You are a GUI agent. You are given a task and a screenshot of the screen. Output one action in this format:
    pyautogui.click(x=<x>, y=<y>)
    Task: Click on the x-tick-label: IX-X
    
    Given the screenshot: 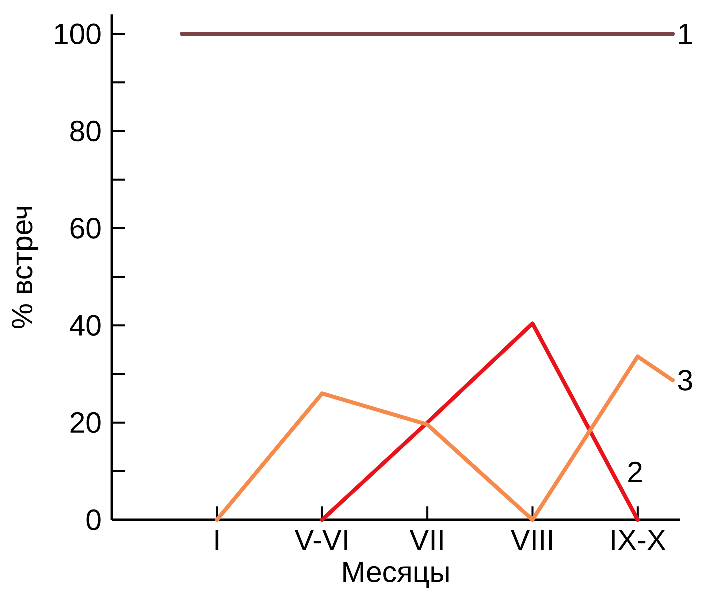 What is the action you would take?
    pyautogui.click(x=639, y=540)
    